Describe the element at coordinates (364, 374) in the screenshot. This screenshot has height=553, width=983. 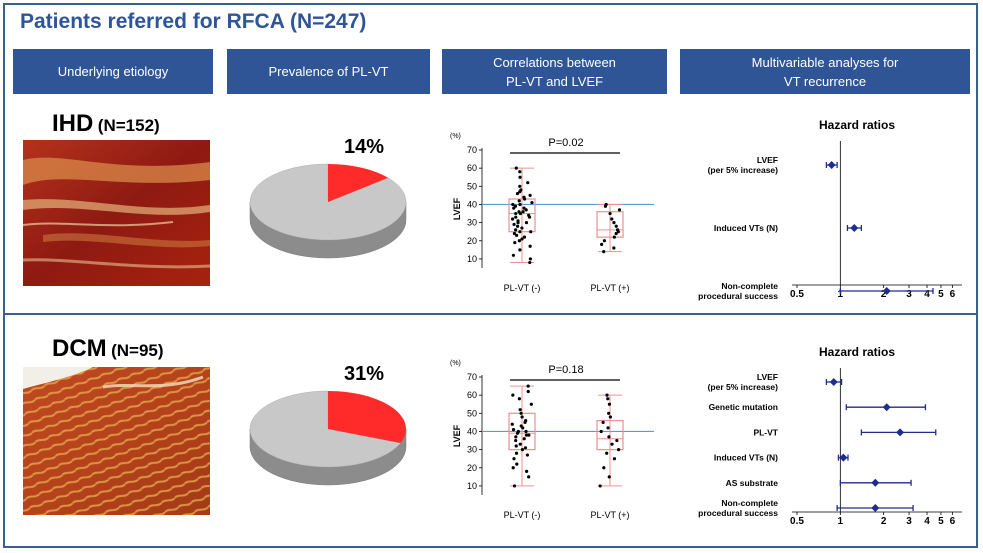
I see `prevalence-percent-dcm: 31%` at that location.